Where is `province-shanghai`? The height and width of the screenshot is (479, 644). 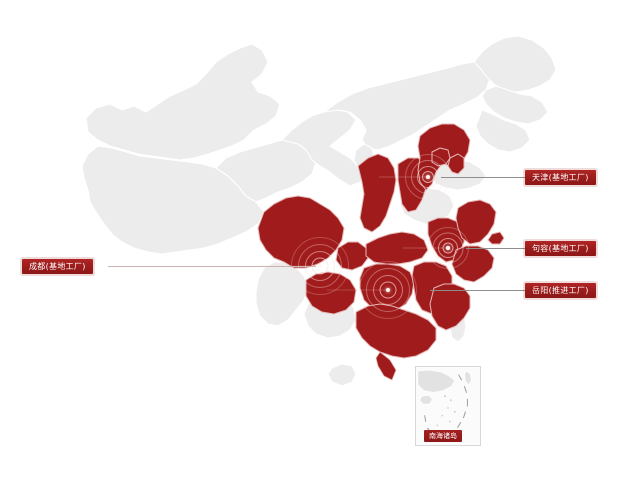
province-shanghai is located at coordinates (496, 238).